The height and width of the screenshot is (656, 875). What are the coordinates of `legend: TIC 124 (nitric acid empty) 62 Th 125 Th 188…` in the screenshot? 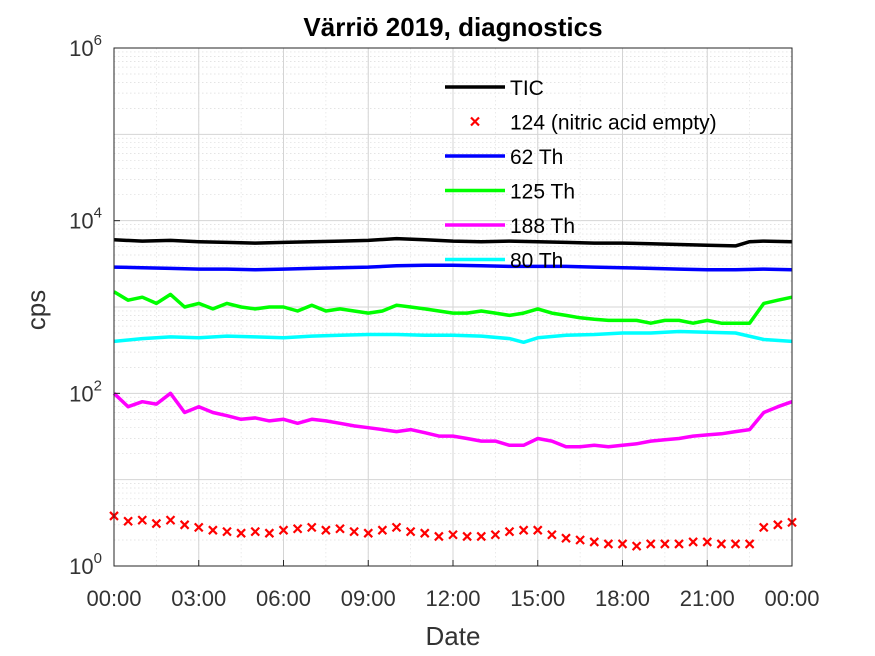 It's located at (581, 175).